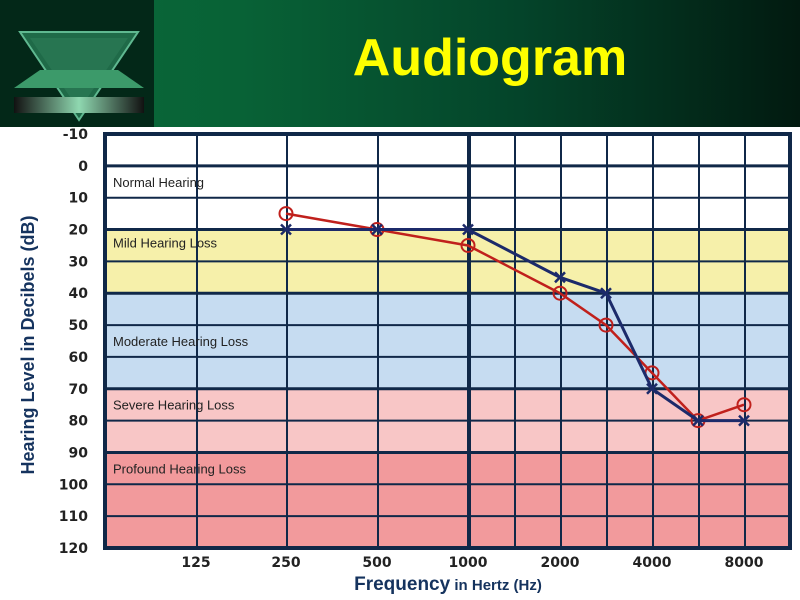 This screenshot has height=600, width=800. What do you see at coordinates (79, 453) in the screenshot?
I see `y-tick-label: 90` at bounding box center [79, 453].